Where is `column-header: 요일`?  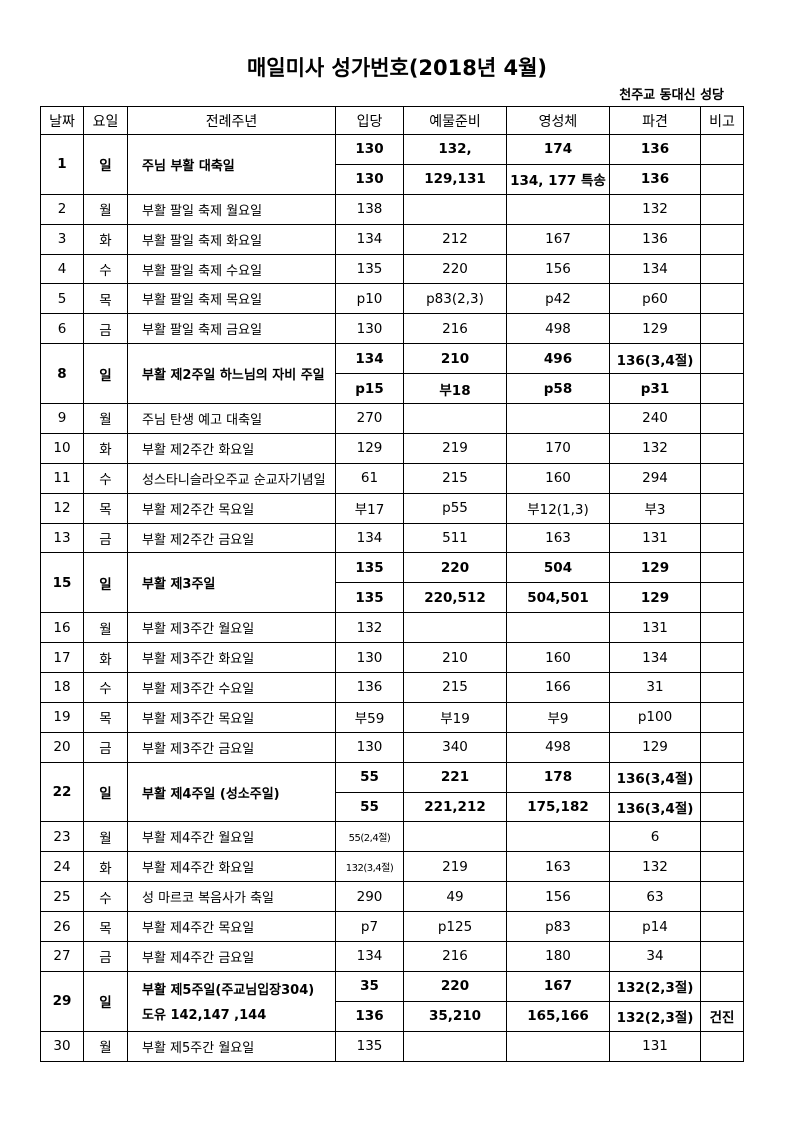 column-header: 요일 is located at coordinates (105, 120).